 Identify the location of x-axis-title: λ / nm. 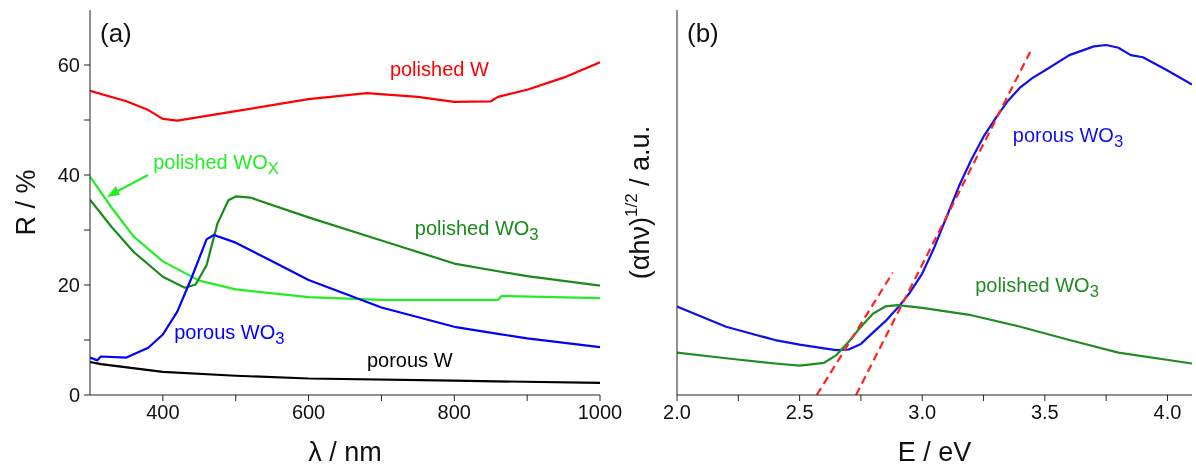
(345, 452).